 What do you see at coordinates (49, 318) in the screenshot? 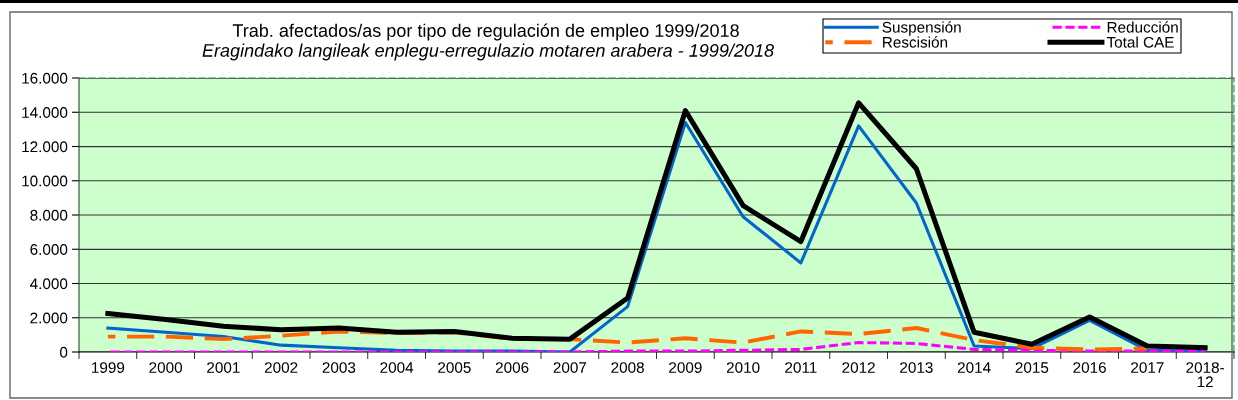
I see `y-tick-label: 2.000` at bounding box center [49, 318].